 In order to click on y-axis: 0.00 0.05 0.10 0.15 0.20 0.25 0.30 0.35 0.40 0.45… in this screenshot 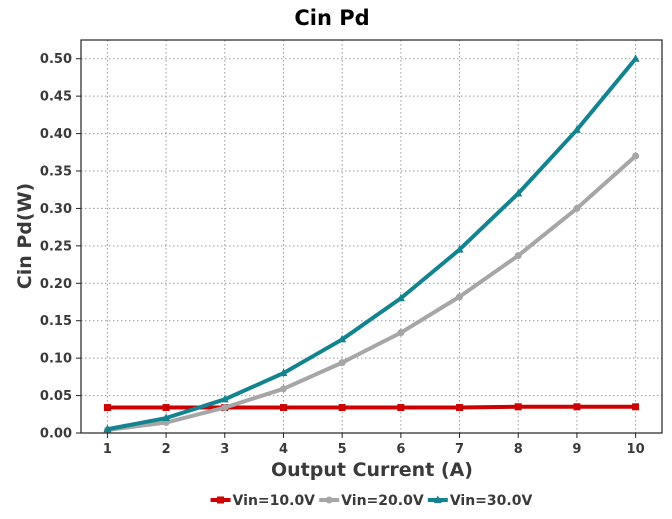, I will do `click(60, 247)`.